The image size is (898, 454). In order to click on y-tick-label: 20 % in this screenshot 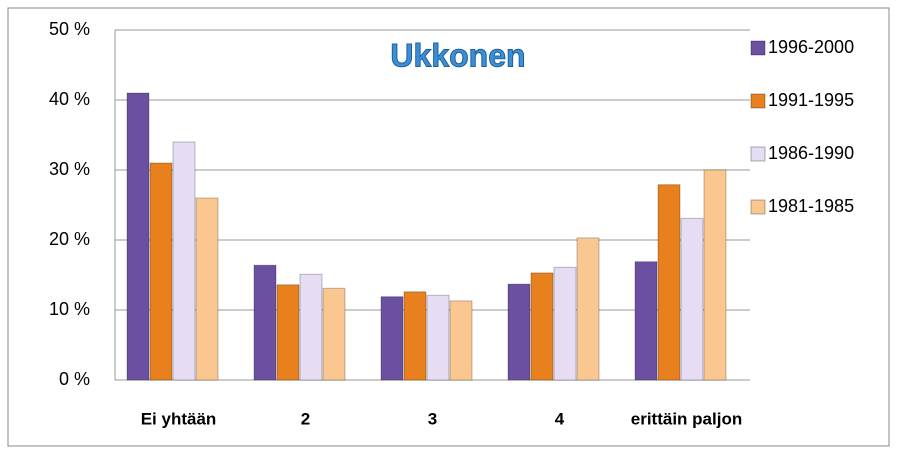, I will do `click(69, 239)`.